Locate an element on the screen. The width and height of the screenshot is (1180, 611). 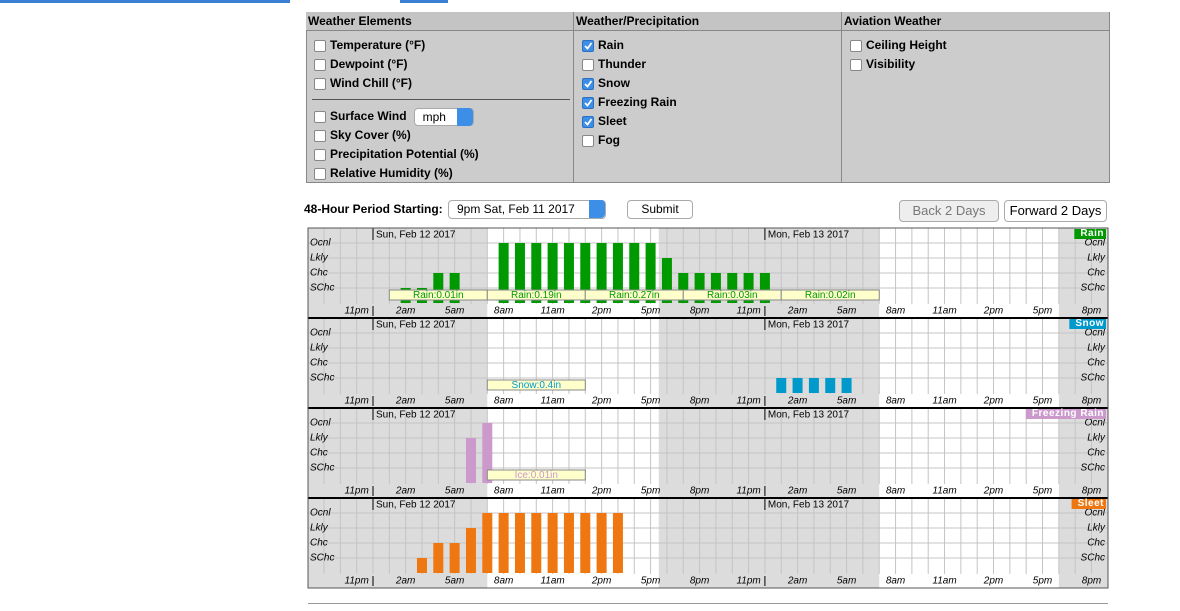
checkbox-item: Wind Chill (°F) is located at coordinates (363, 83).